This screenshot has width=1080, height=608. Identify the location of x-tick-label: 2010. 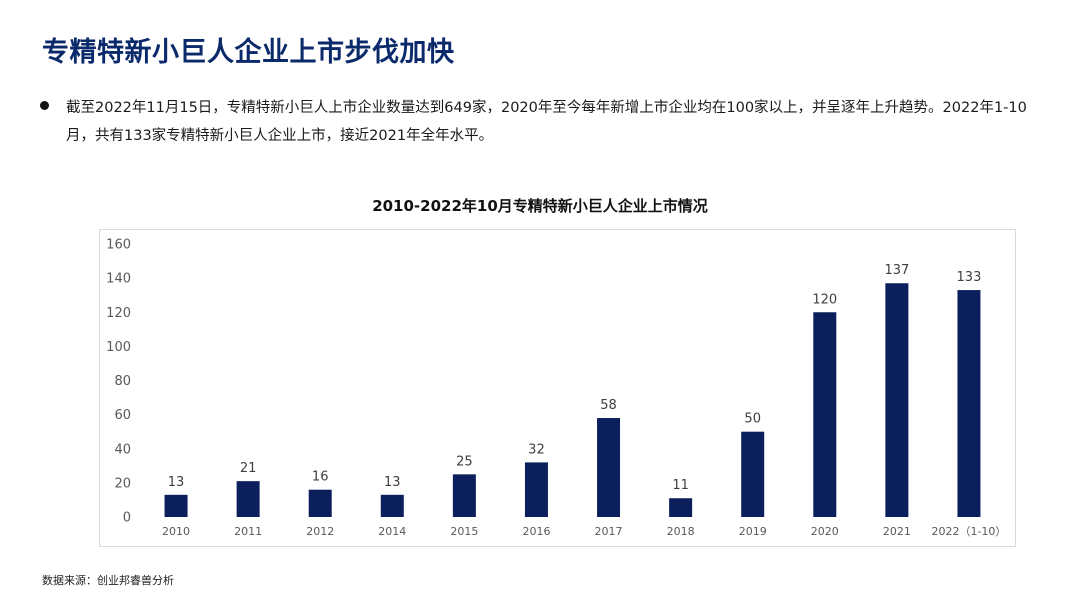
(176, 531).